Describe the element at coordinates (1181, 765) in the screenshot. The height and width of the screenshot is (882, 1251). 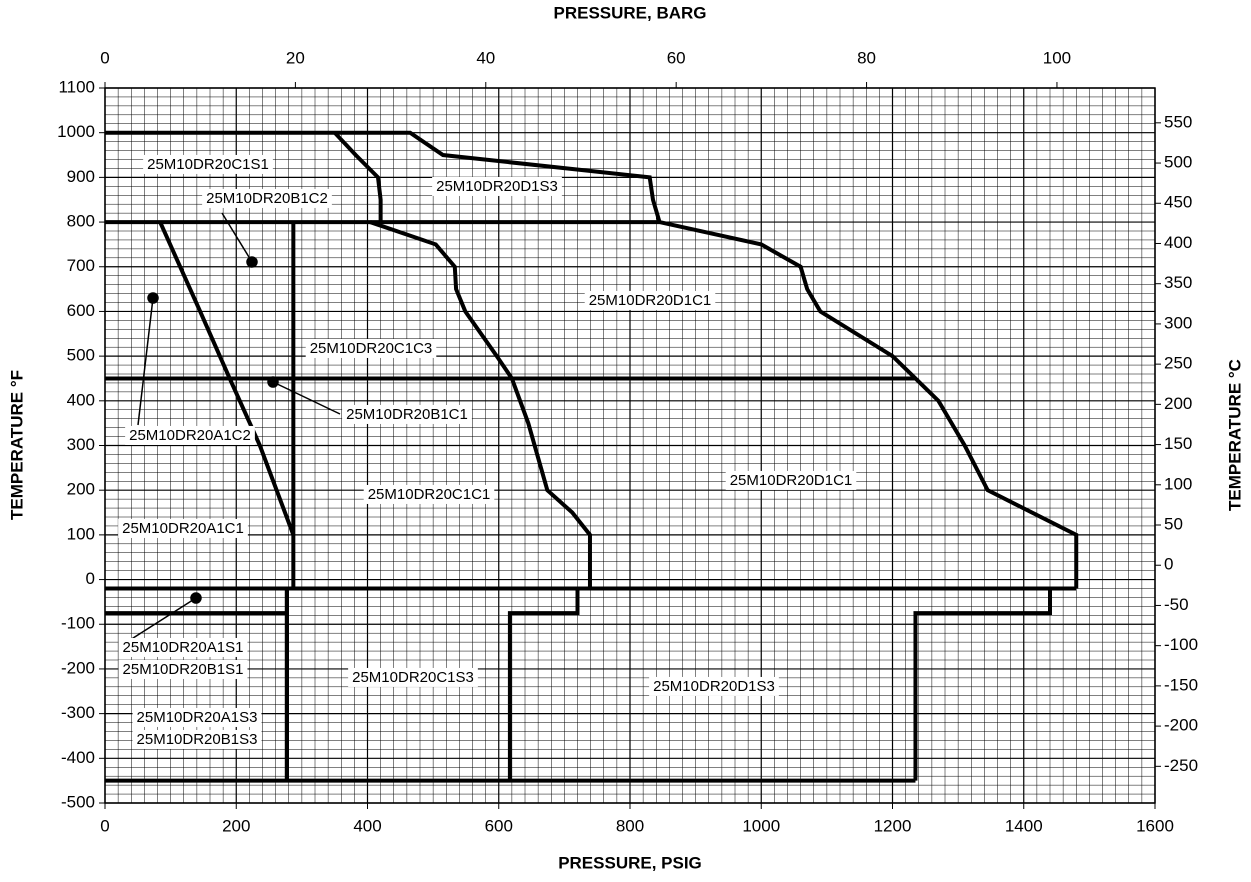
I see `y2-tick-label: -250` at that location.